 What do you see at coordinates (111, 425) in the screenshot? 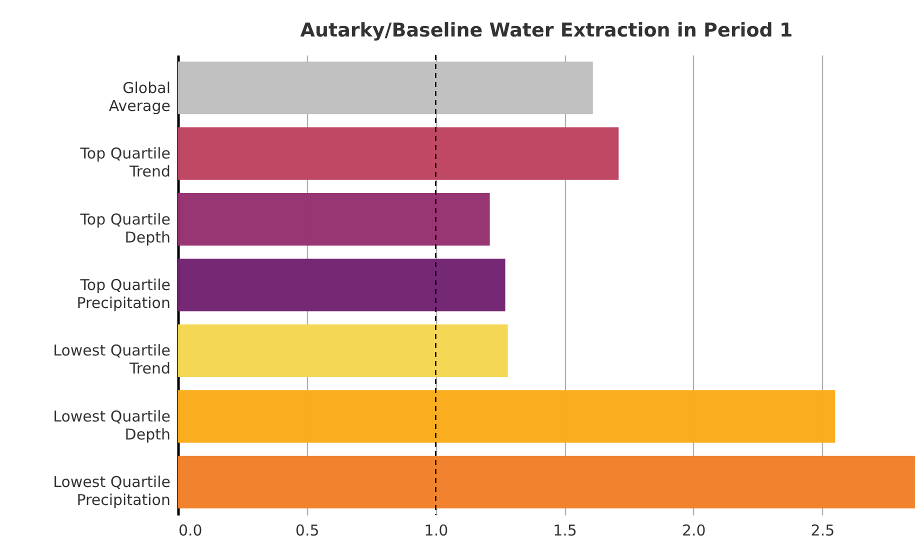
I see `y-tick-label: Lowest Quartile Depth` at bounding box center [111, 425].